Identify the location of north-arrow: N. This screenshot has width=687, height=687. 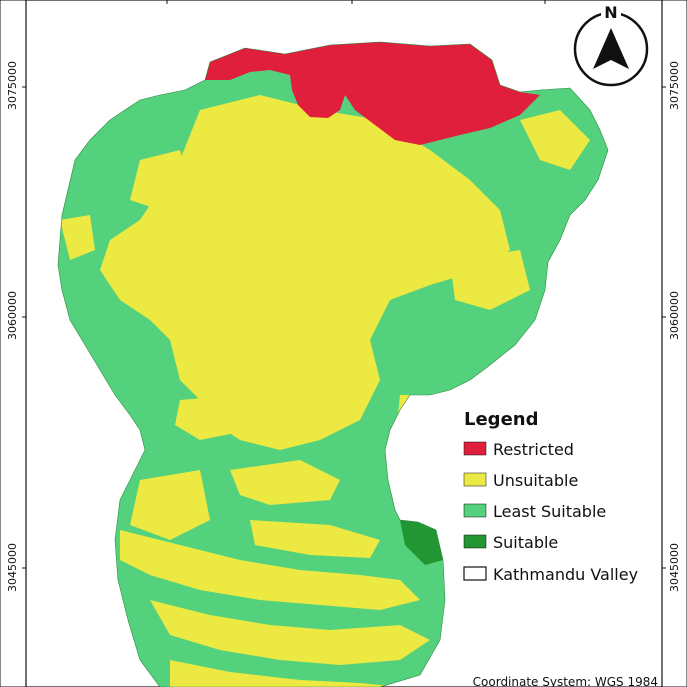
(611, 44).